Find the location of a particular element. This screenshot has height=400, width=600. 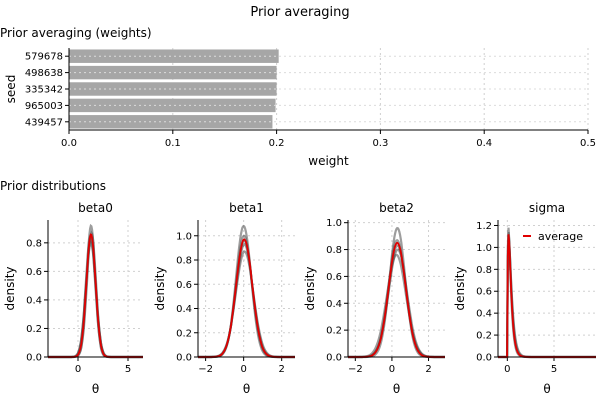

x-tick-label: 0.3 is located at coordinates (380, 143).